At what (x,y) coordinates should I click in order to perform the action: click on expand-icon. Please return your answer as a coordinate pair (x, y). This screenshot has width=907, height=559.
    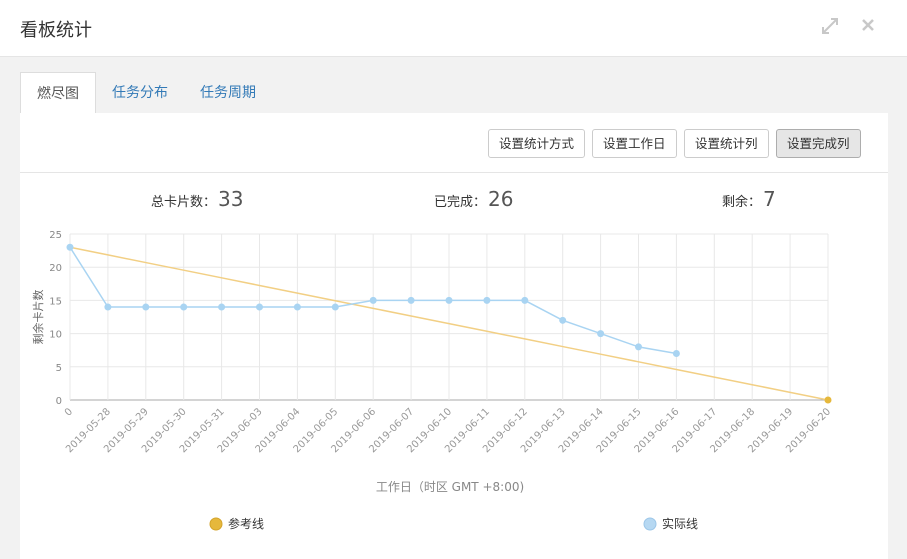
    Looking at the image, I should click on (830, 26).